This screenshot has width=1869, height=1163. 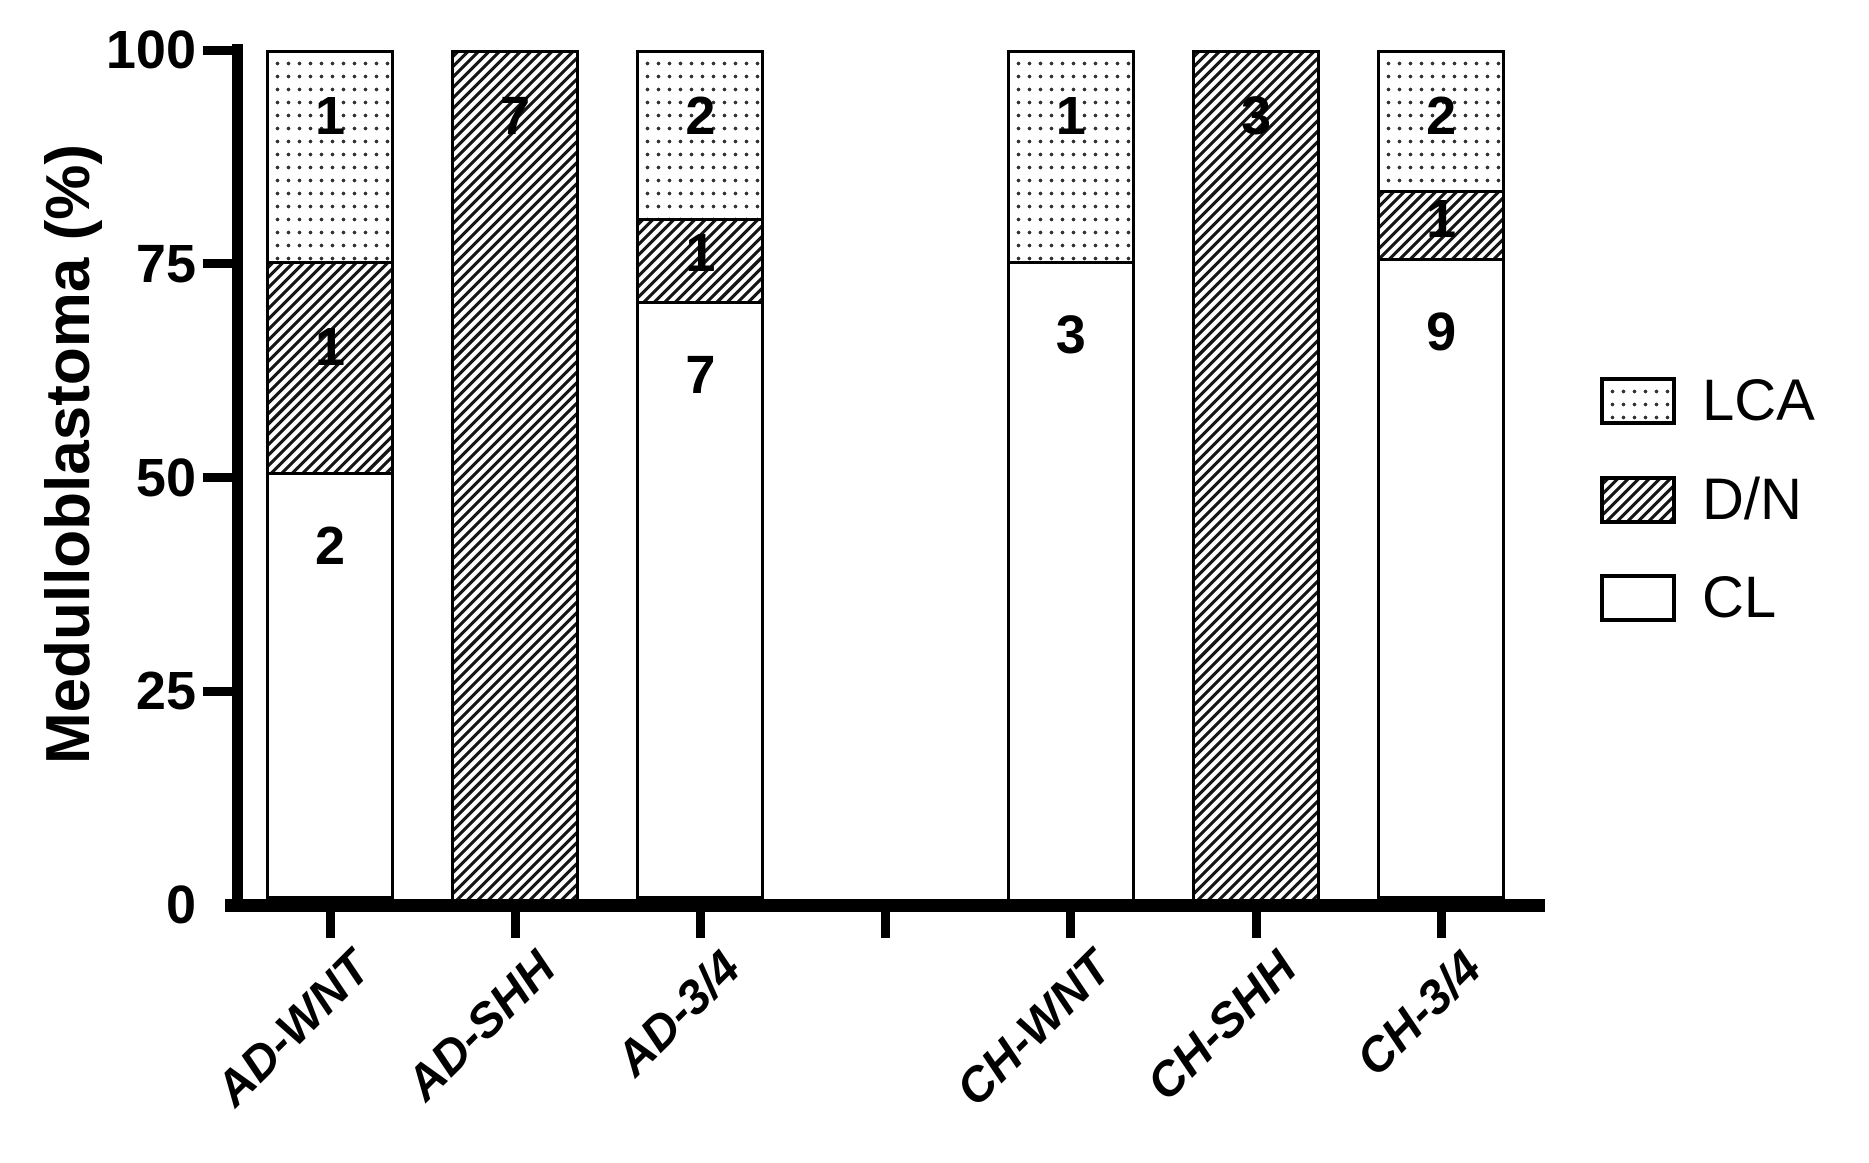 What do you see at coordinates (1688, 598) in the screenshot?
I see `legend-item-cl: CL` at bounding box center [1688, 598].